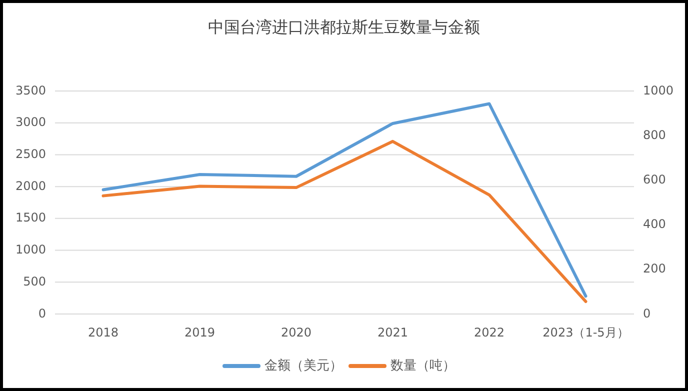 The image size is (688, 391). Describe the element at coordinates (654, 269) in the screenshot. I see `y2-tick-label: 200` at that location.